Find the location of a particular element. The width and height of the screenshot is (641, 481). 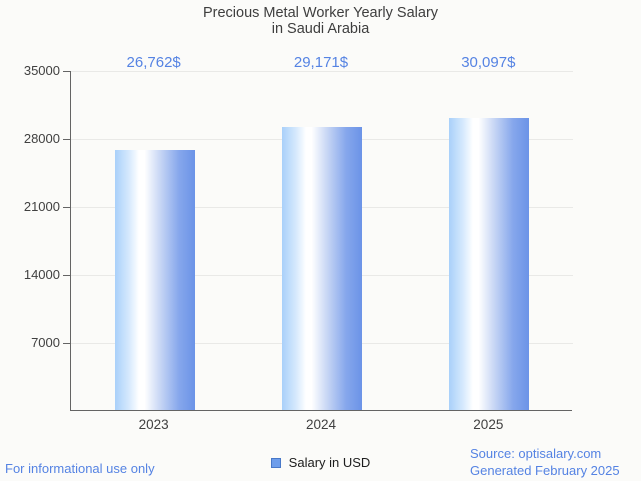

legend-label: Salary in USD is located at coordinates (329, 462).